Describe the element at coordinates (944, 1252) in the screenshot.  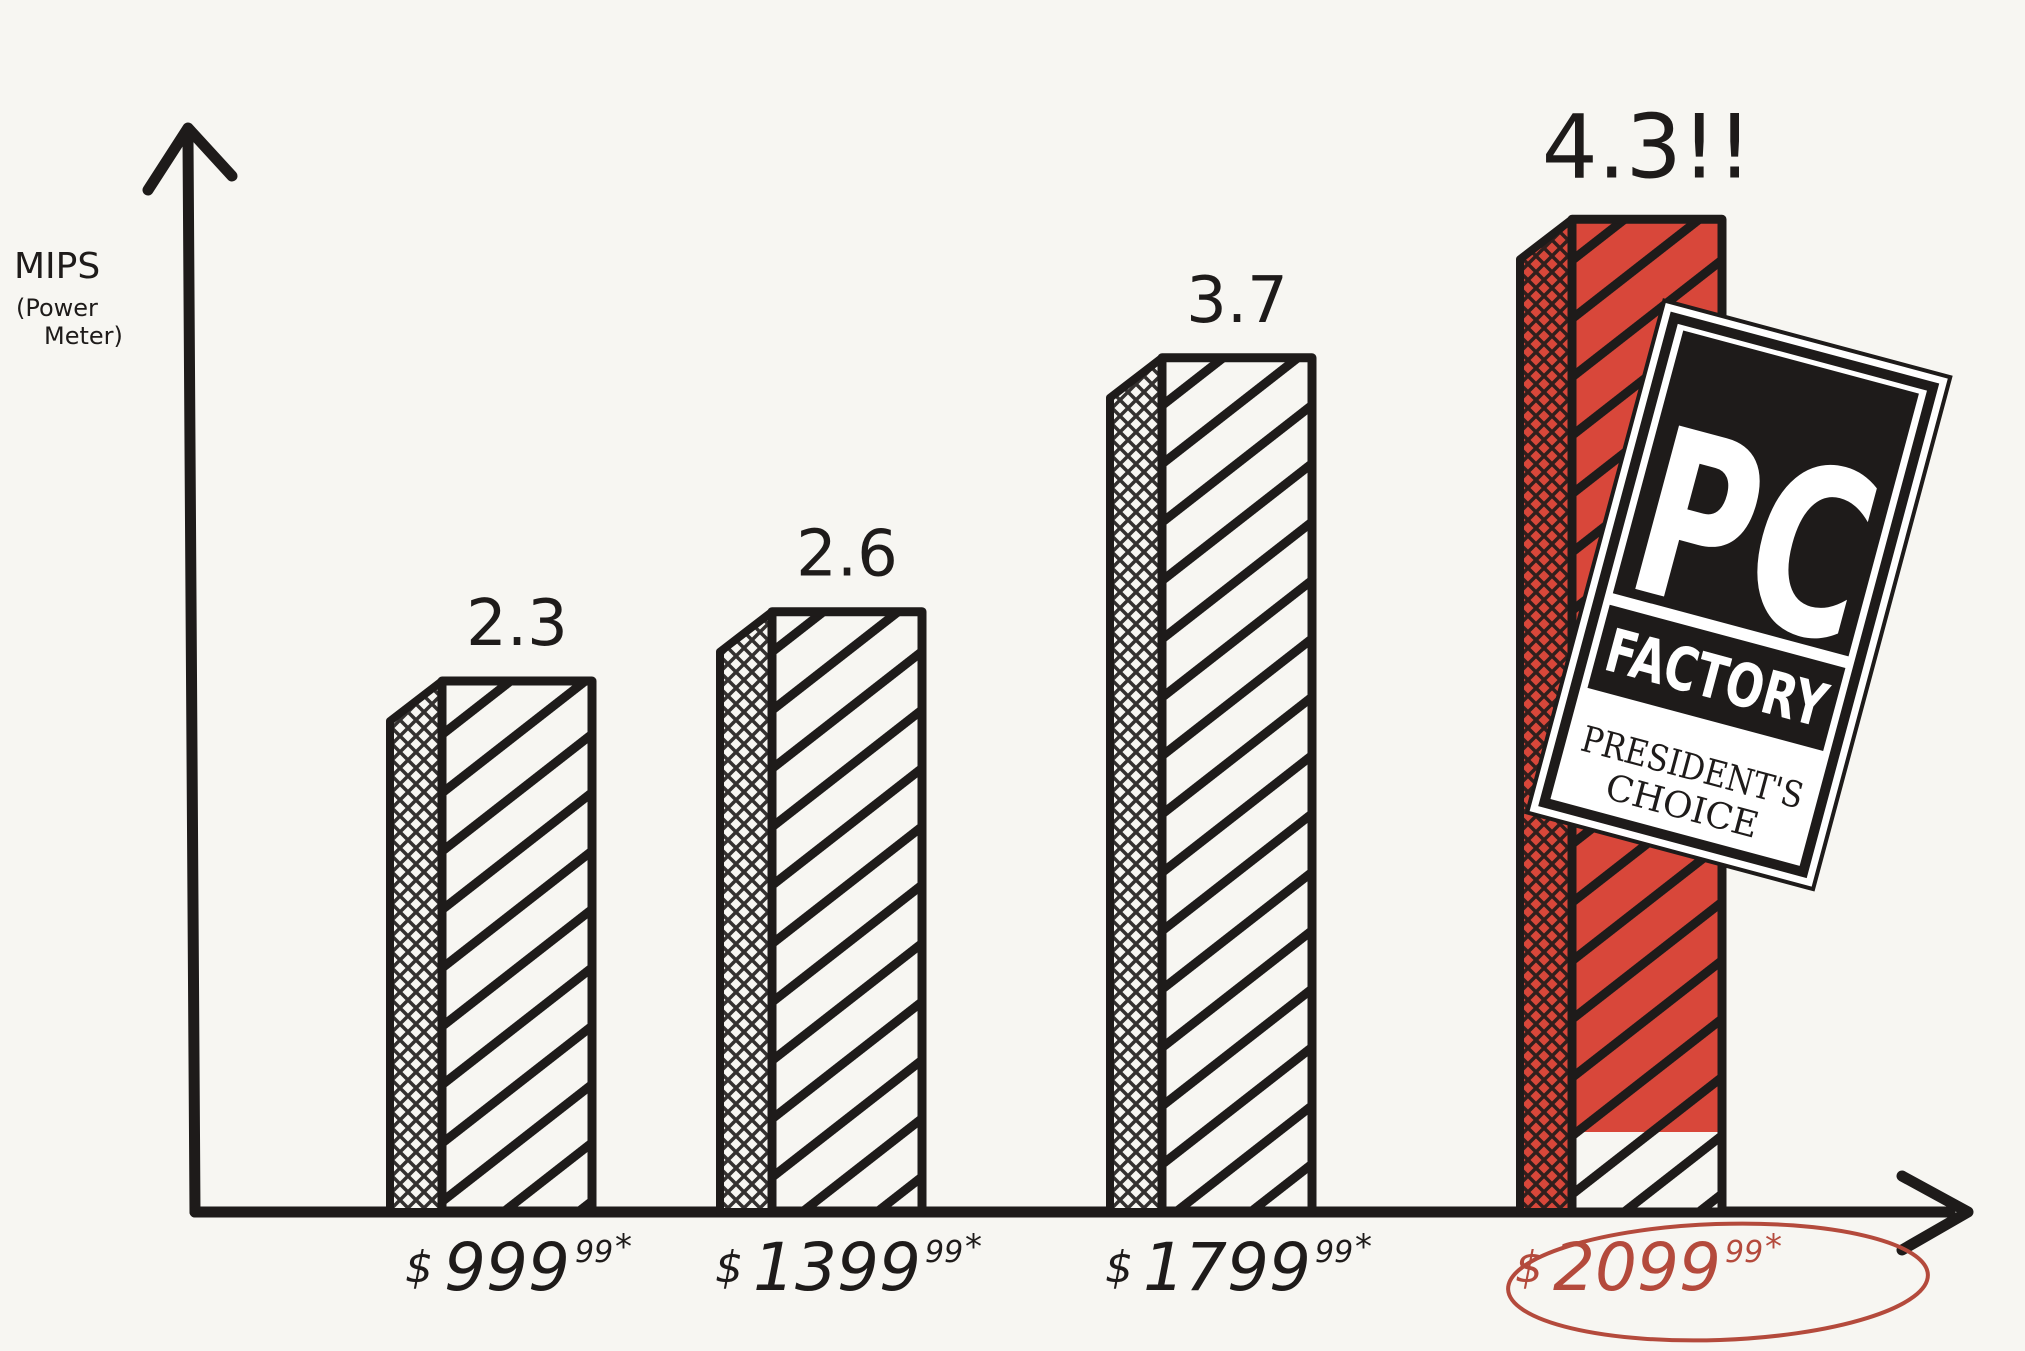
I see `x-tick-label-cents-2: 99` at that location.